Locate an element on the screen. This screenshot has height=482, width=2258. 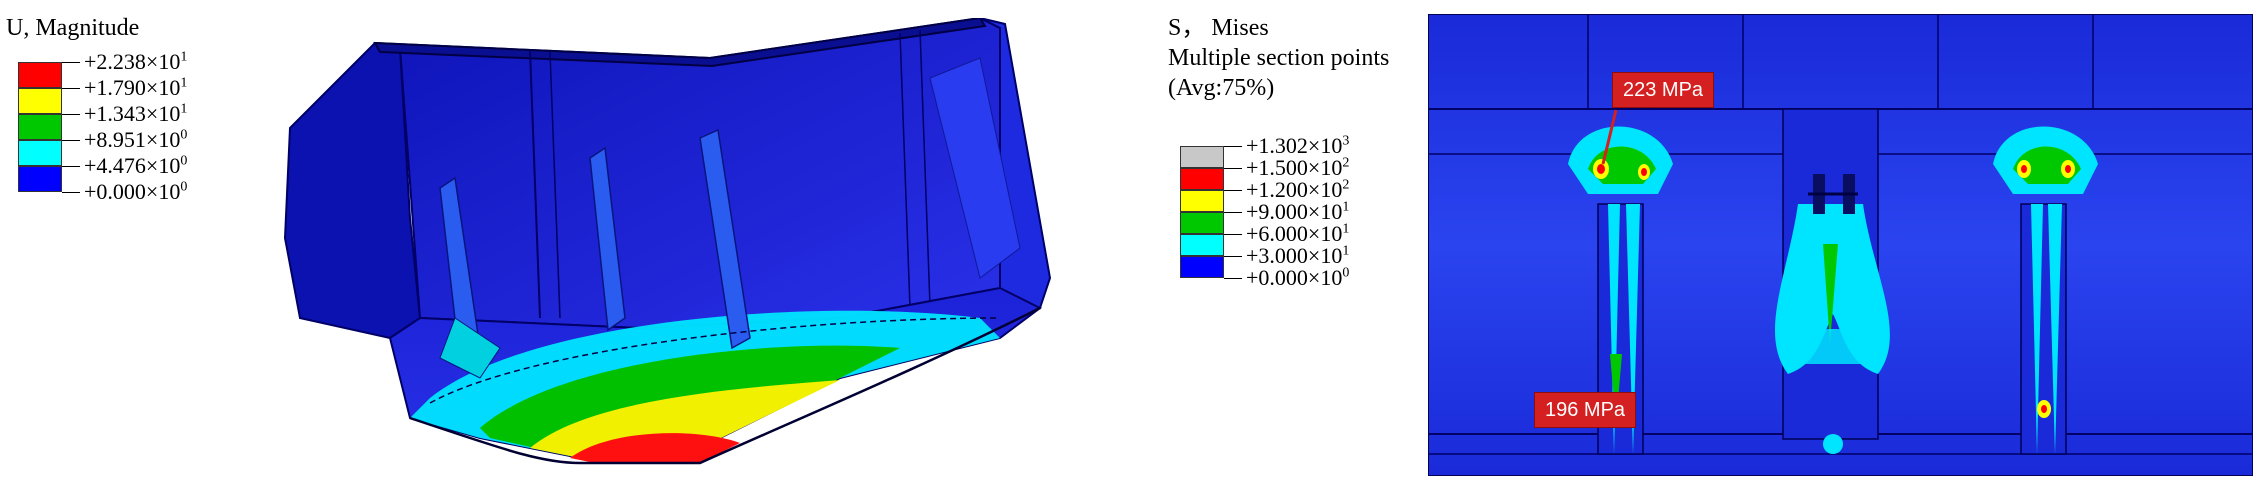
bucket-left-wall is located at coordinates (352, 190).